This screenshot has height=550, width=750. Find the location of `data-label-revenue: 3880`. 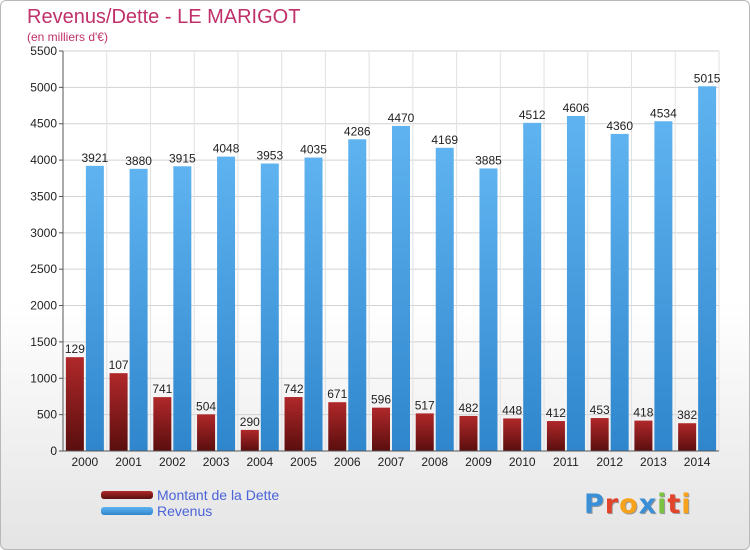

data-label-revenue: 3880 is located at coordinates (138, 161).